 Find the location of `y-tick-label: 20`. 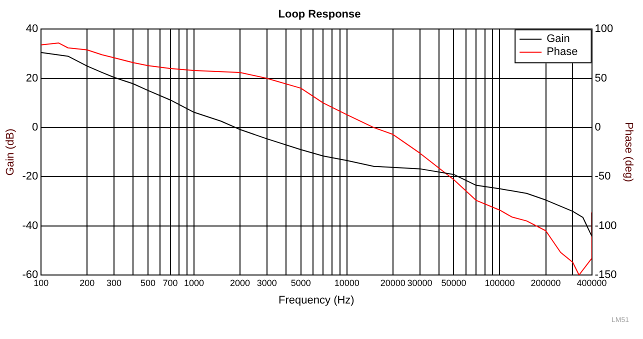

y-tick-label: 20 is located at coordinates (32, 78).